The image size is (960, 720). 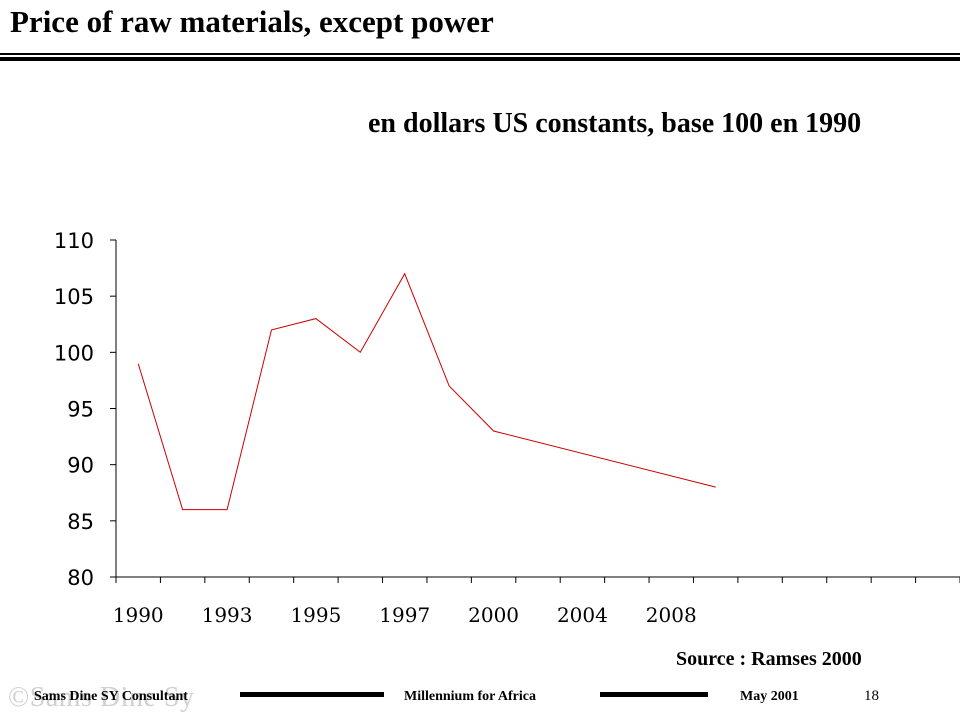 I want to click on footer-divider-left, so click(x=312, y=694).